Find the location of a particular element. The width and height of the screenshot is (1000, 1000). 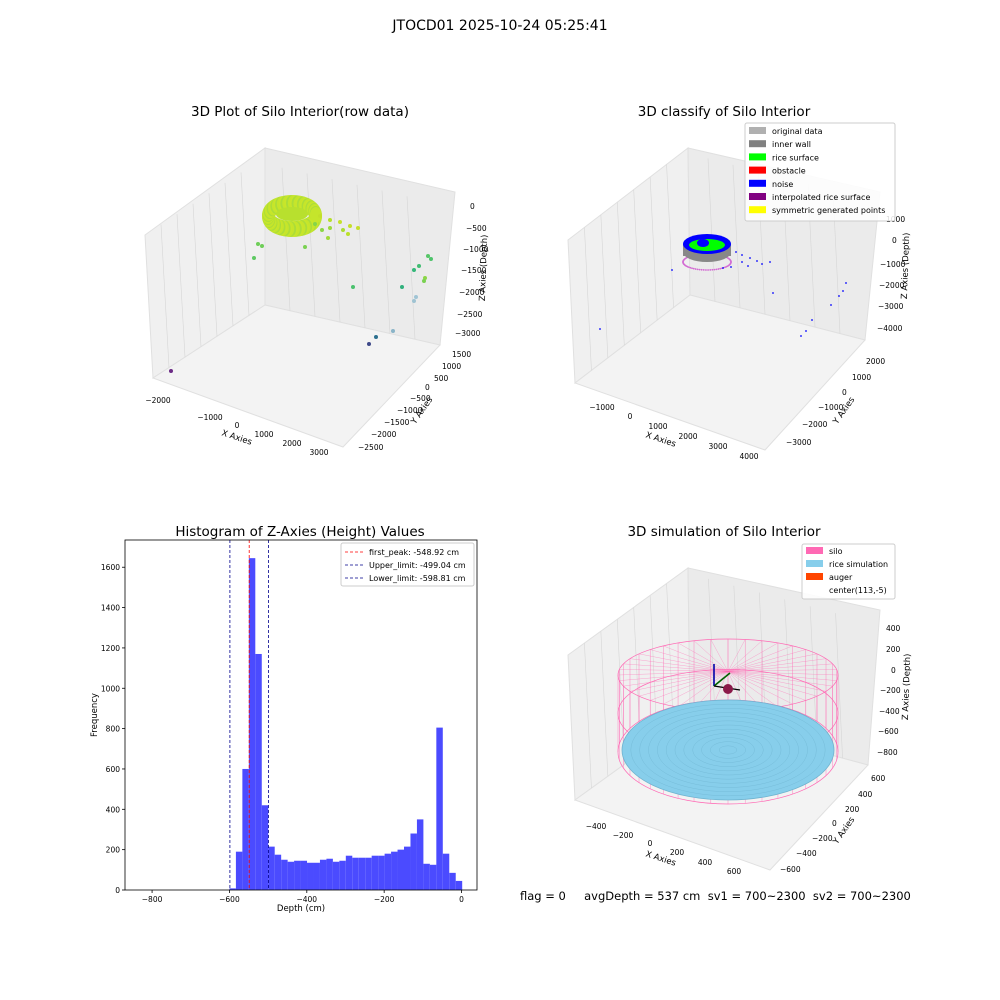

x-tick: 4000 is located at coordinates (748, 456).